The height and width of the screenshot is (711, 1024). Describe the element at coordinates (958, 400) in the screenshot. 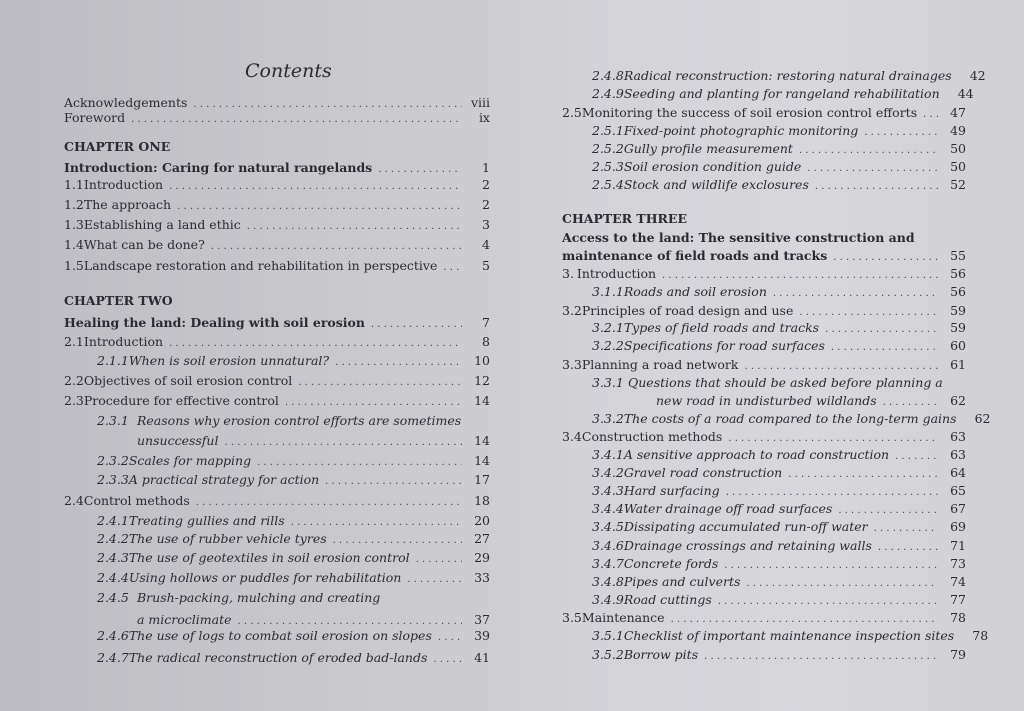

I see `page-number: 62` at that location.